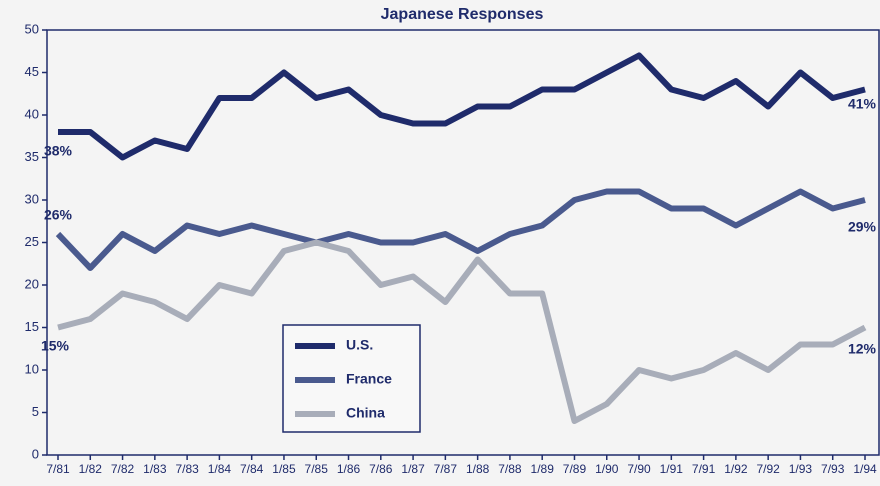 This screenshot has width=880, height=486. Describe the element at coordinates (381, 469) in the screenshot. I see `x-tick-label: 7/86` at that location.